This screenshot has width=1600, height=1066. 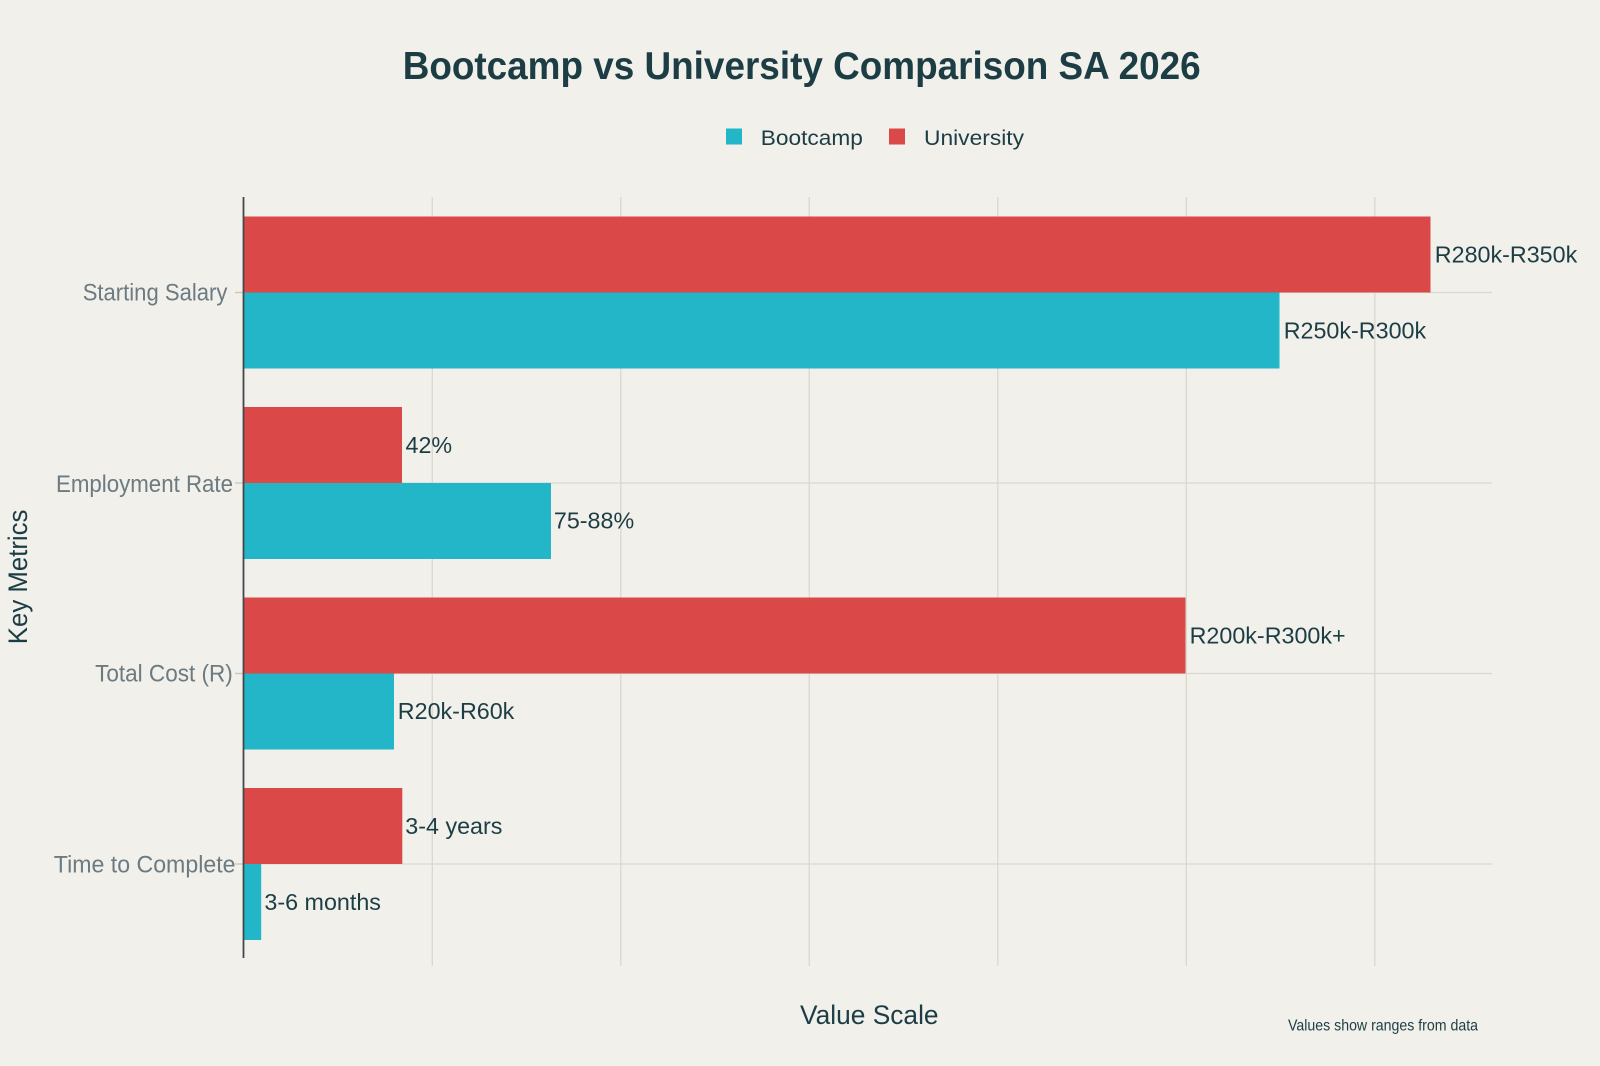 I want to click on svg-text: Total Cost (R), so click(x=164, y=675).